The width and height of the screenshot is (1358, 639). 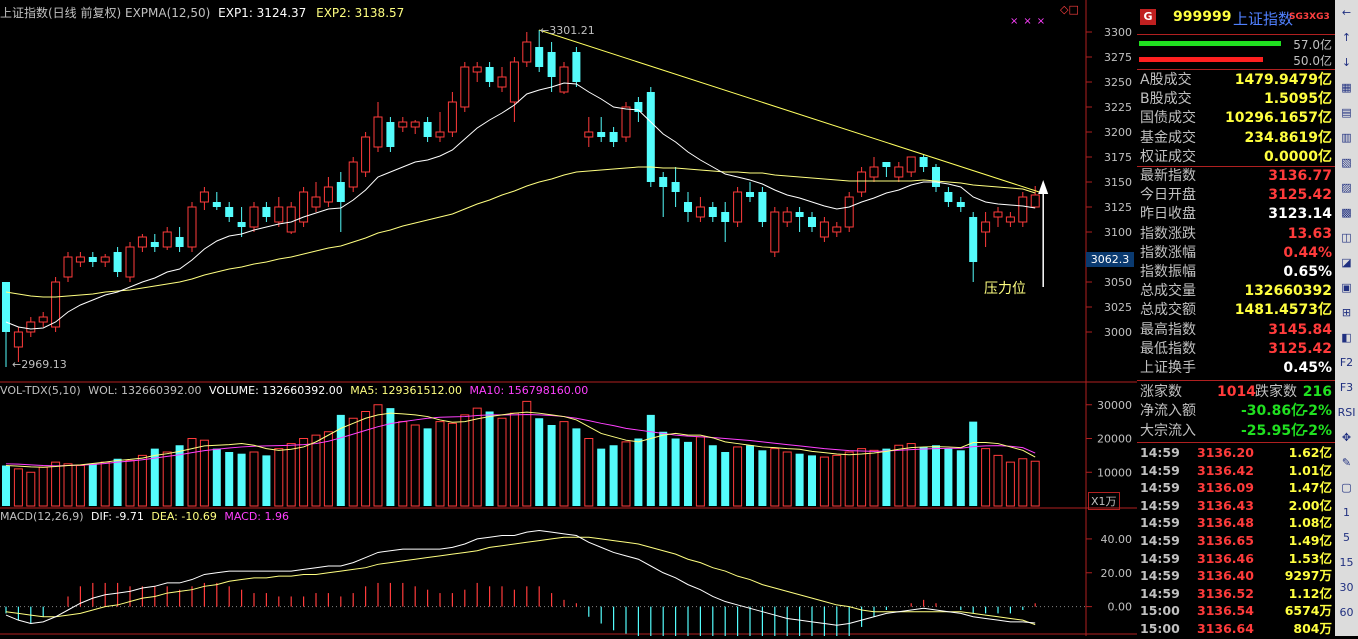 I want to click on tick-volume: 1.47亿, so click(x=1310, y=488).